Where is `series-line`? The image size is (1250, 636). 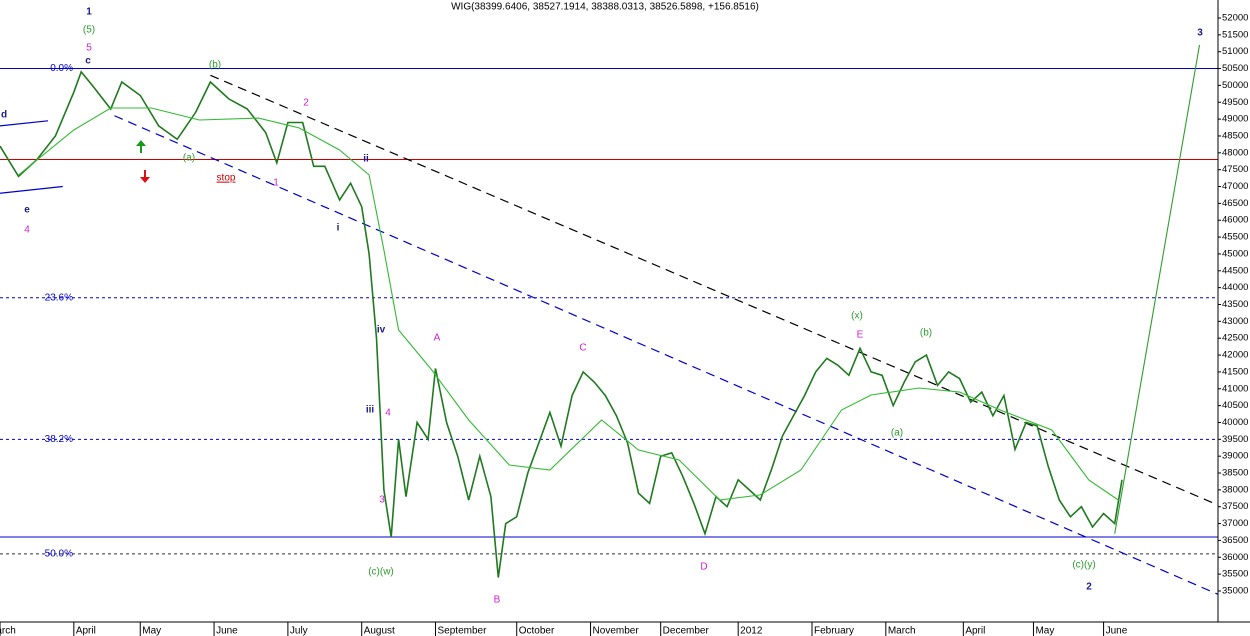
series-line is located at coordinates (1157, 289).